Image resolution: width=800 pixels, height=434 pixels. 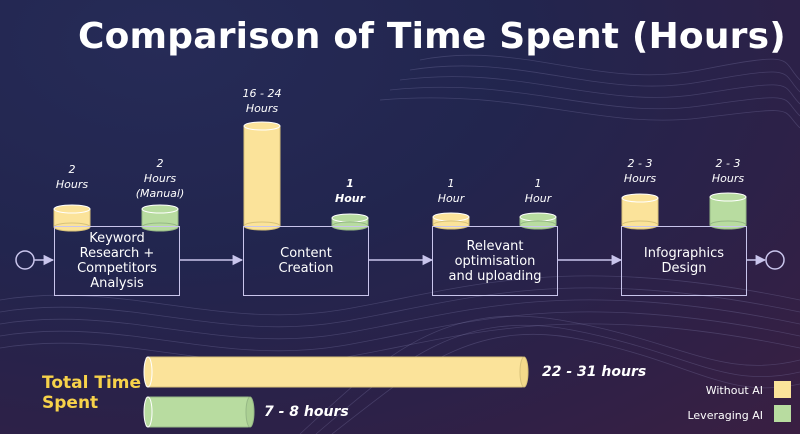 I want to click on end-node, so click(x=775, y=260).